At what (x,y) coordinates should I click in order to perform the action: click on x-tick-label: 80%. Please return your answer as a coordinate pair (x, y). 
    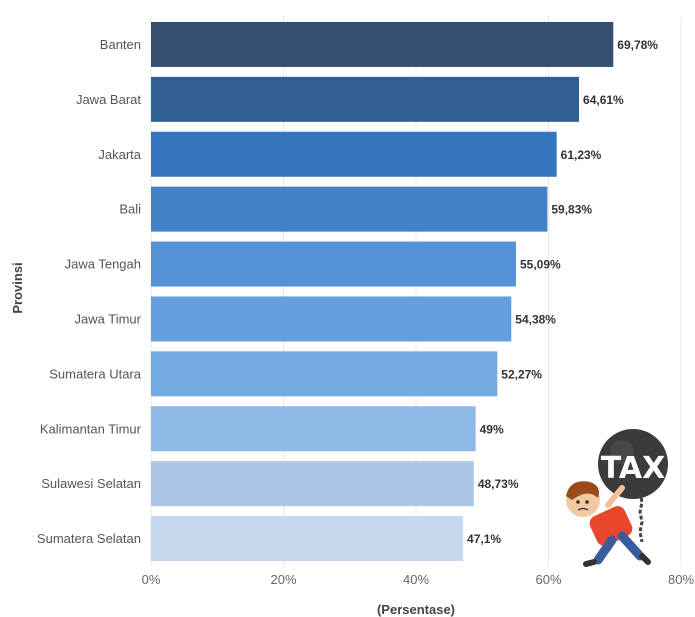
    Looking at the image, I should click on (681, 579).